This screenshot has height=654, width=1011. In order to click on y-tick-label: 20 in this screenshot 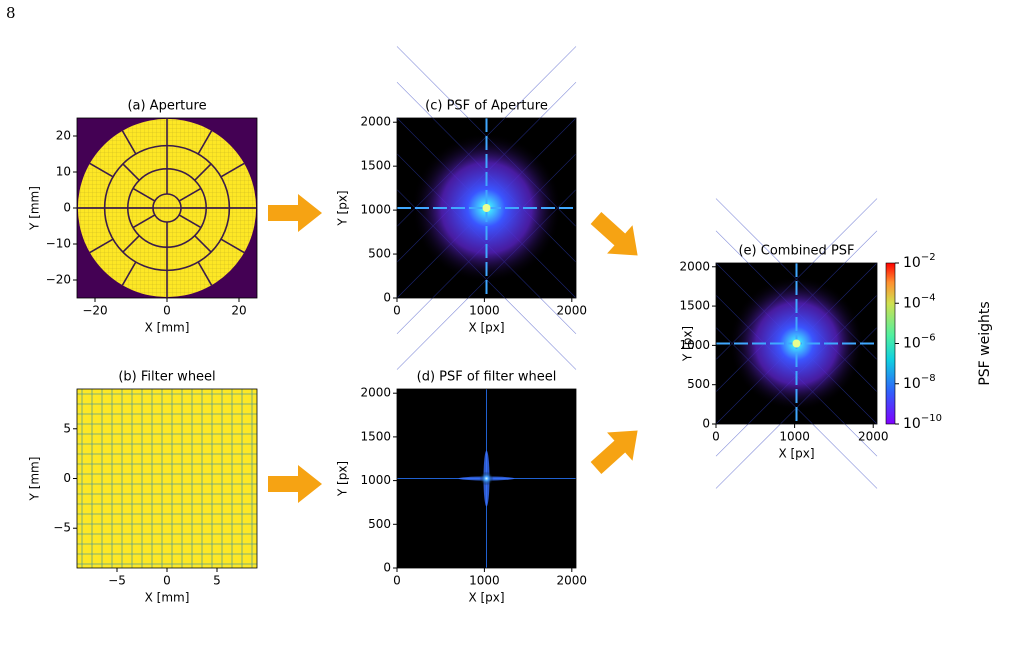, I will do `click(63, 136)`.